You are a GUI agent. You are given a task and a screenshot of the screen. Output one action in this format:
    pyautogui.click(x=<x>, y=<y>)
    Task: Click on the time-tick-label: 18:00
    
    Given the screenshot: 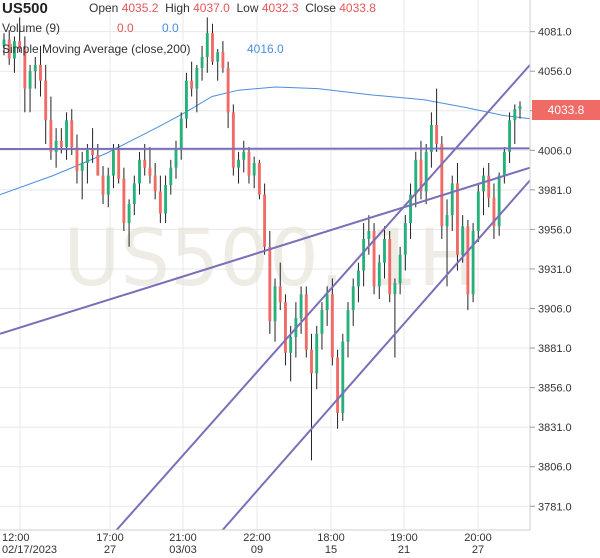 What is the action you would take?
    pyautogui.click(x=331, y=538)
    